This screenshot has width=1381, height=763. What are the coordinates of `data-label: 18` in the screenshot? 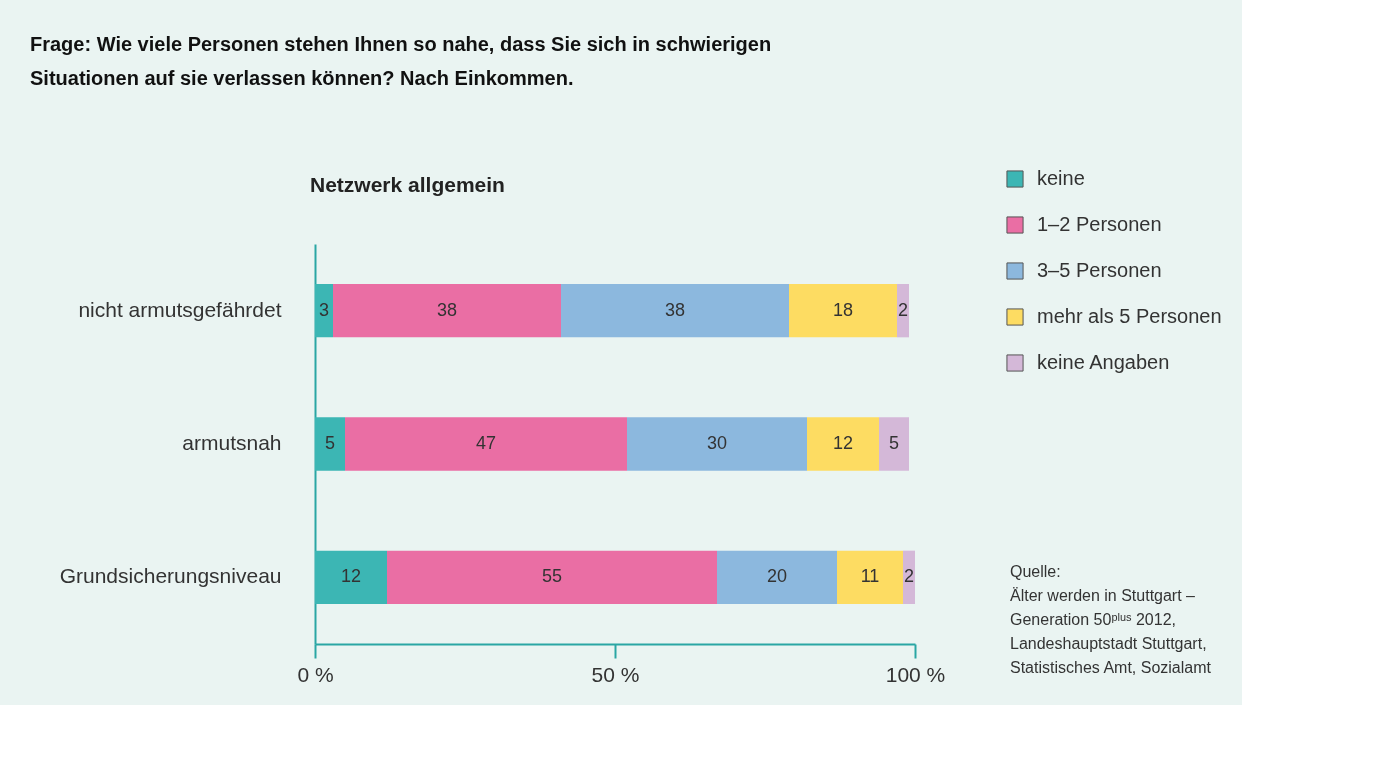 It's located at (843, 309).